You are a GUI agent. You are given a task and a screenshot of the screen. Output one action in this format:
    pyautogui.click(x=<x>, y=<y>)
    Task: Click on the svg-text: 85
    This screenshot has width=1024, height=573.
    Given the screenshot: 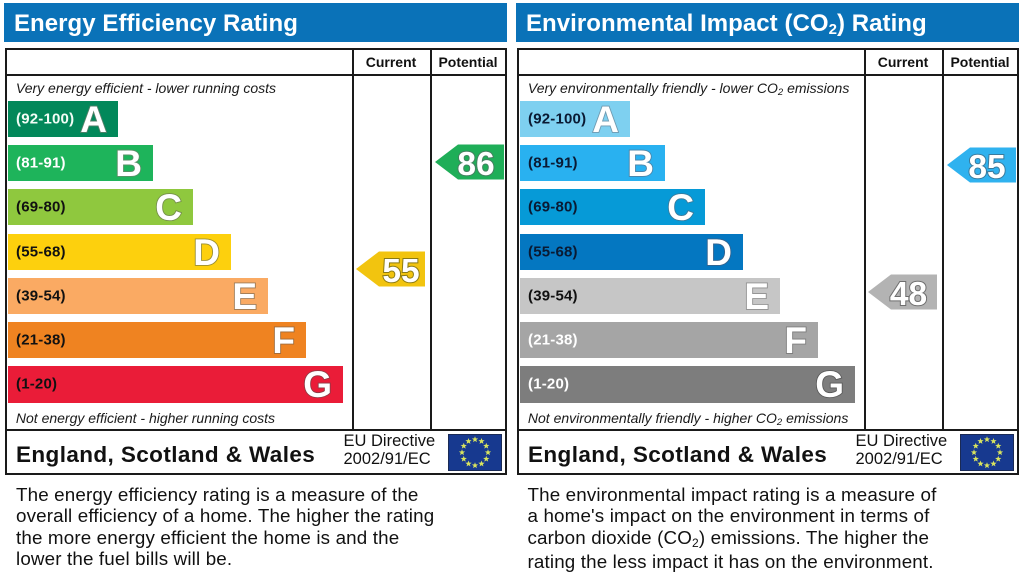 What is the action you would take?
    pyautogui.click(x=986, y=166)
    